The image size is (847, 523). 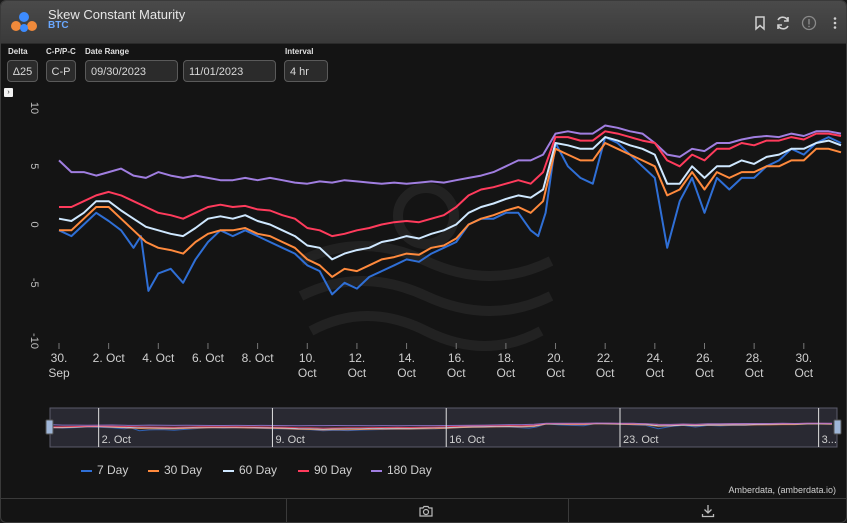 I want to click on start-date-input: 09/30/2023, so click(x=131, y=71).